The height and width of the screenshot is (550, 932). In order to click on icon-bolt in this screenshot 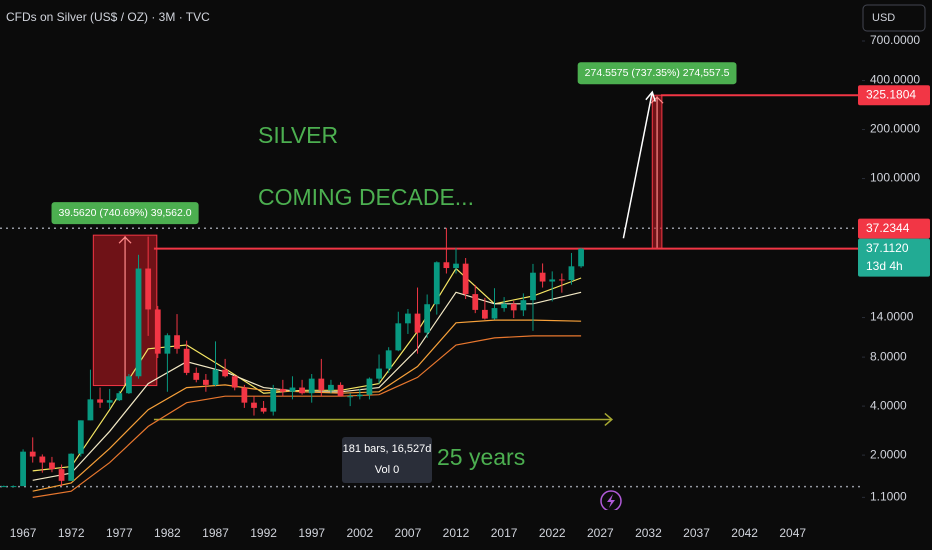, I will do `click(611, 501)`.